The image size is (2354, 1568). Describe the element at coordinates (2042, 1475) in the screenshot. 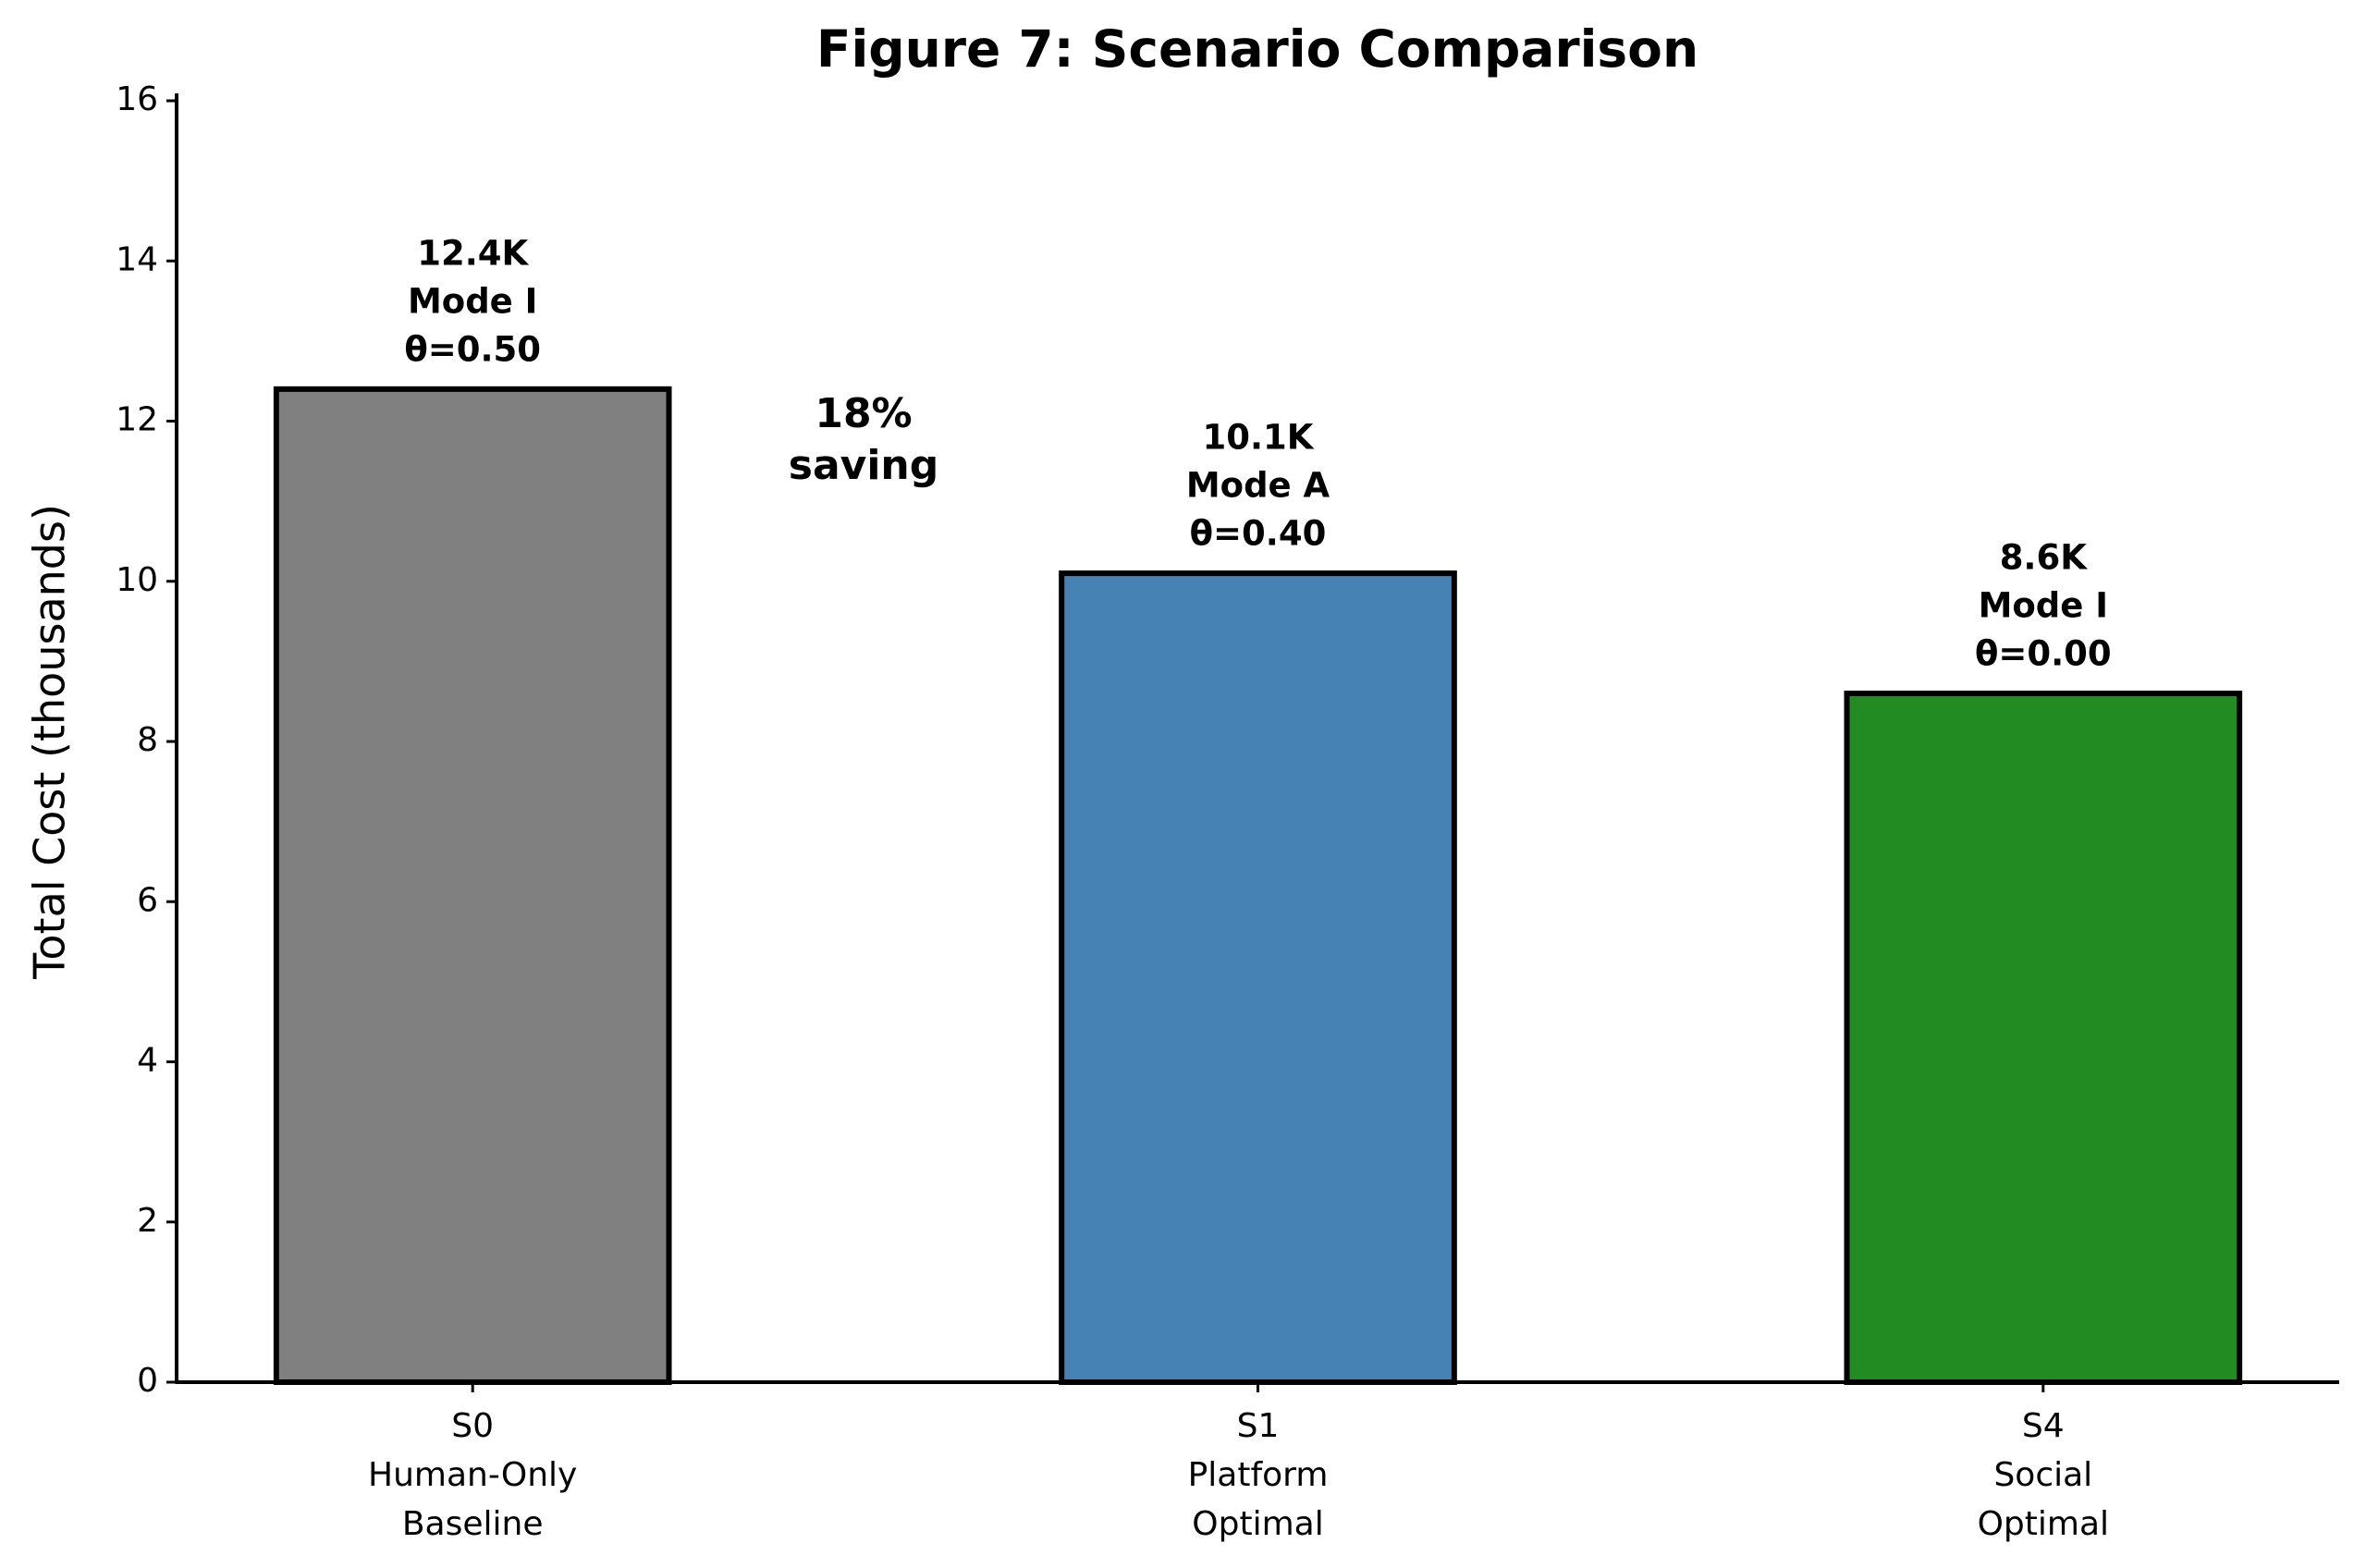

I see `x-tick-label: Social` at that location.